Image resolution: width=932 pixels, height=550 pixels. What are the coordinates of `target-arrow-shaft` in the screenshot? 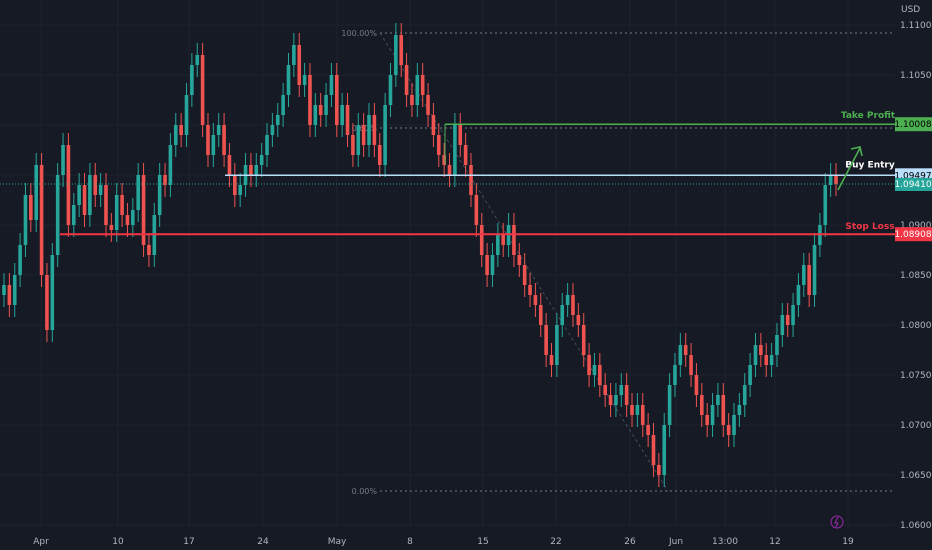 It's located at (849, 169).